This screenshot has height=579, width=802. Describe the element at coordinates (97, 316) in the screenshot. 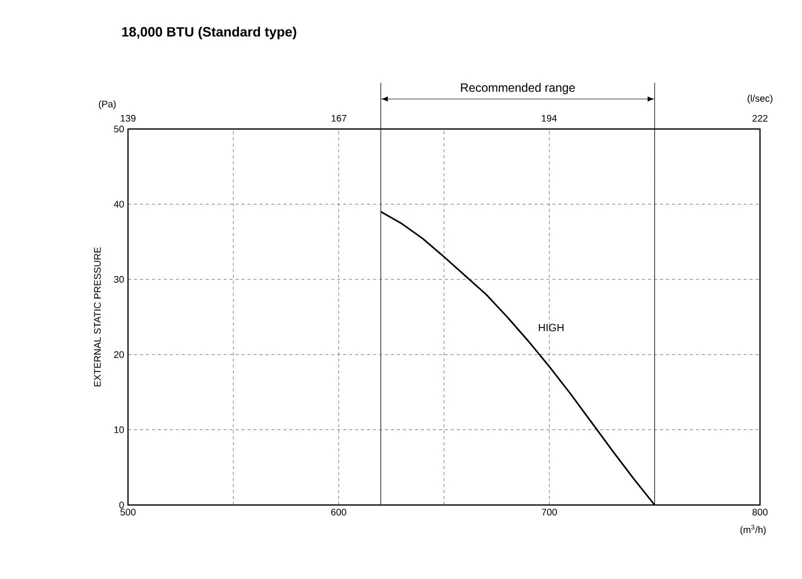

I see `y-axis-title: EXTERNAL STATIC PRESSURE` at that location.